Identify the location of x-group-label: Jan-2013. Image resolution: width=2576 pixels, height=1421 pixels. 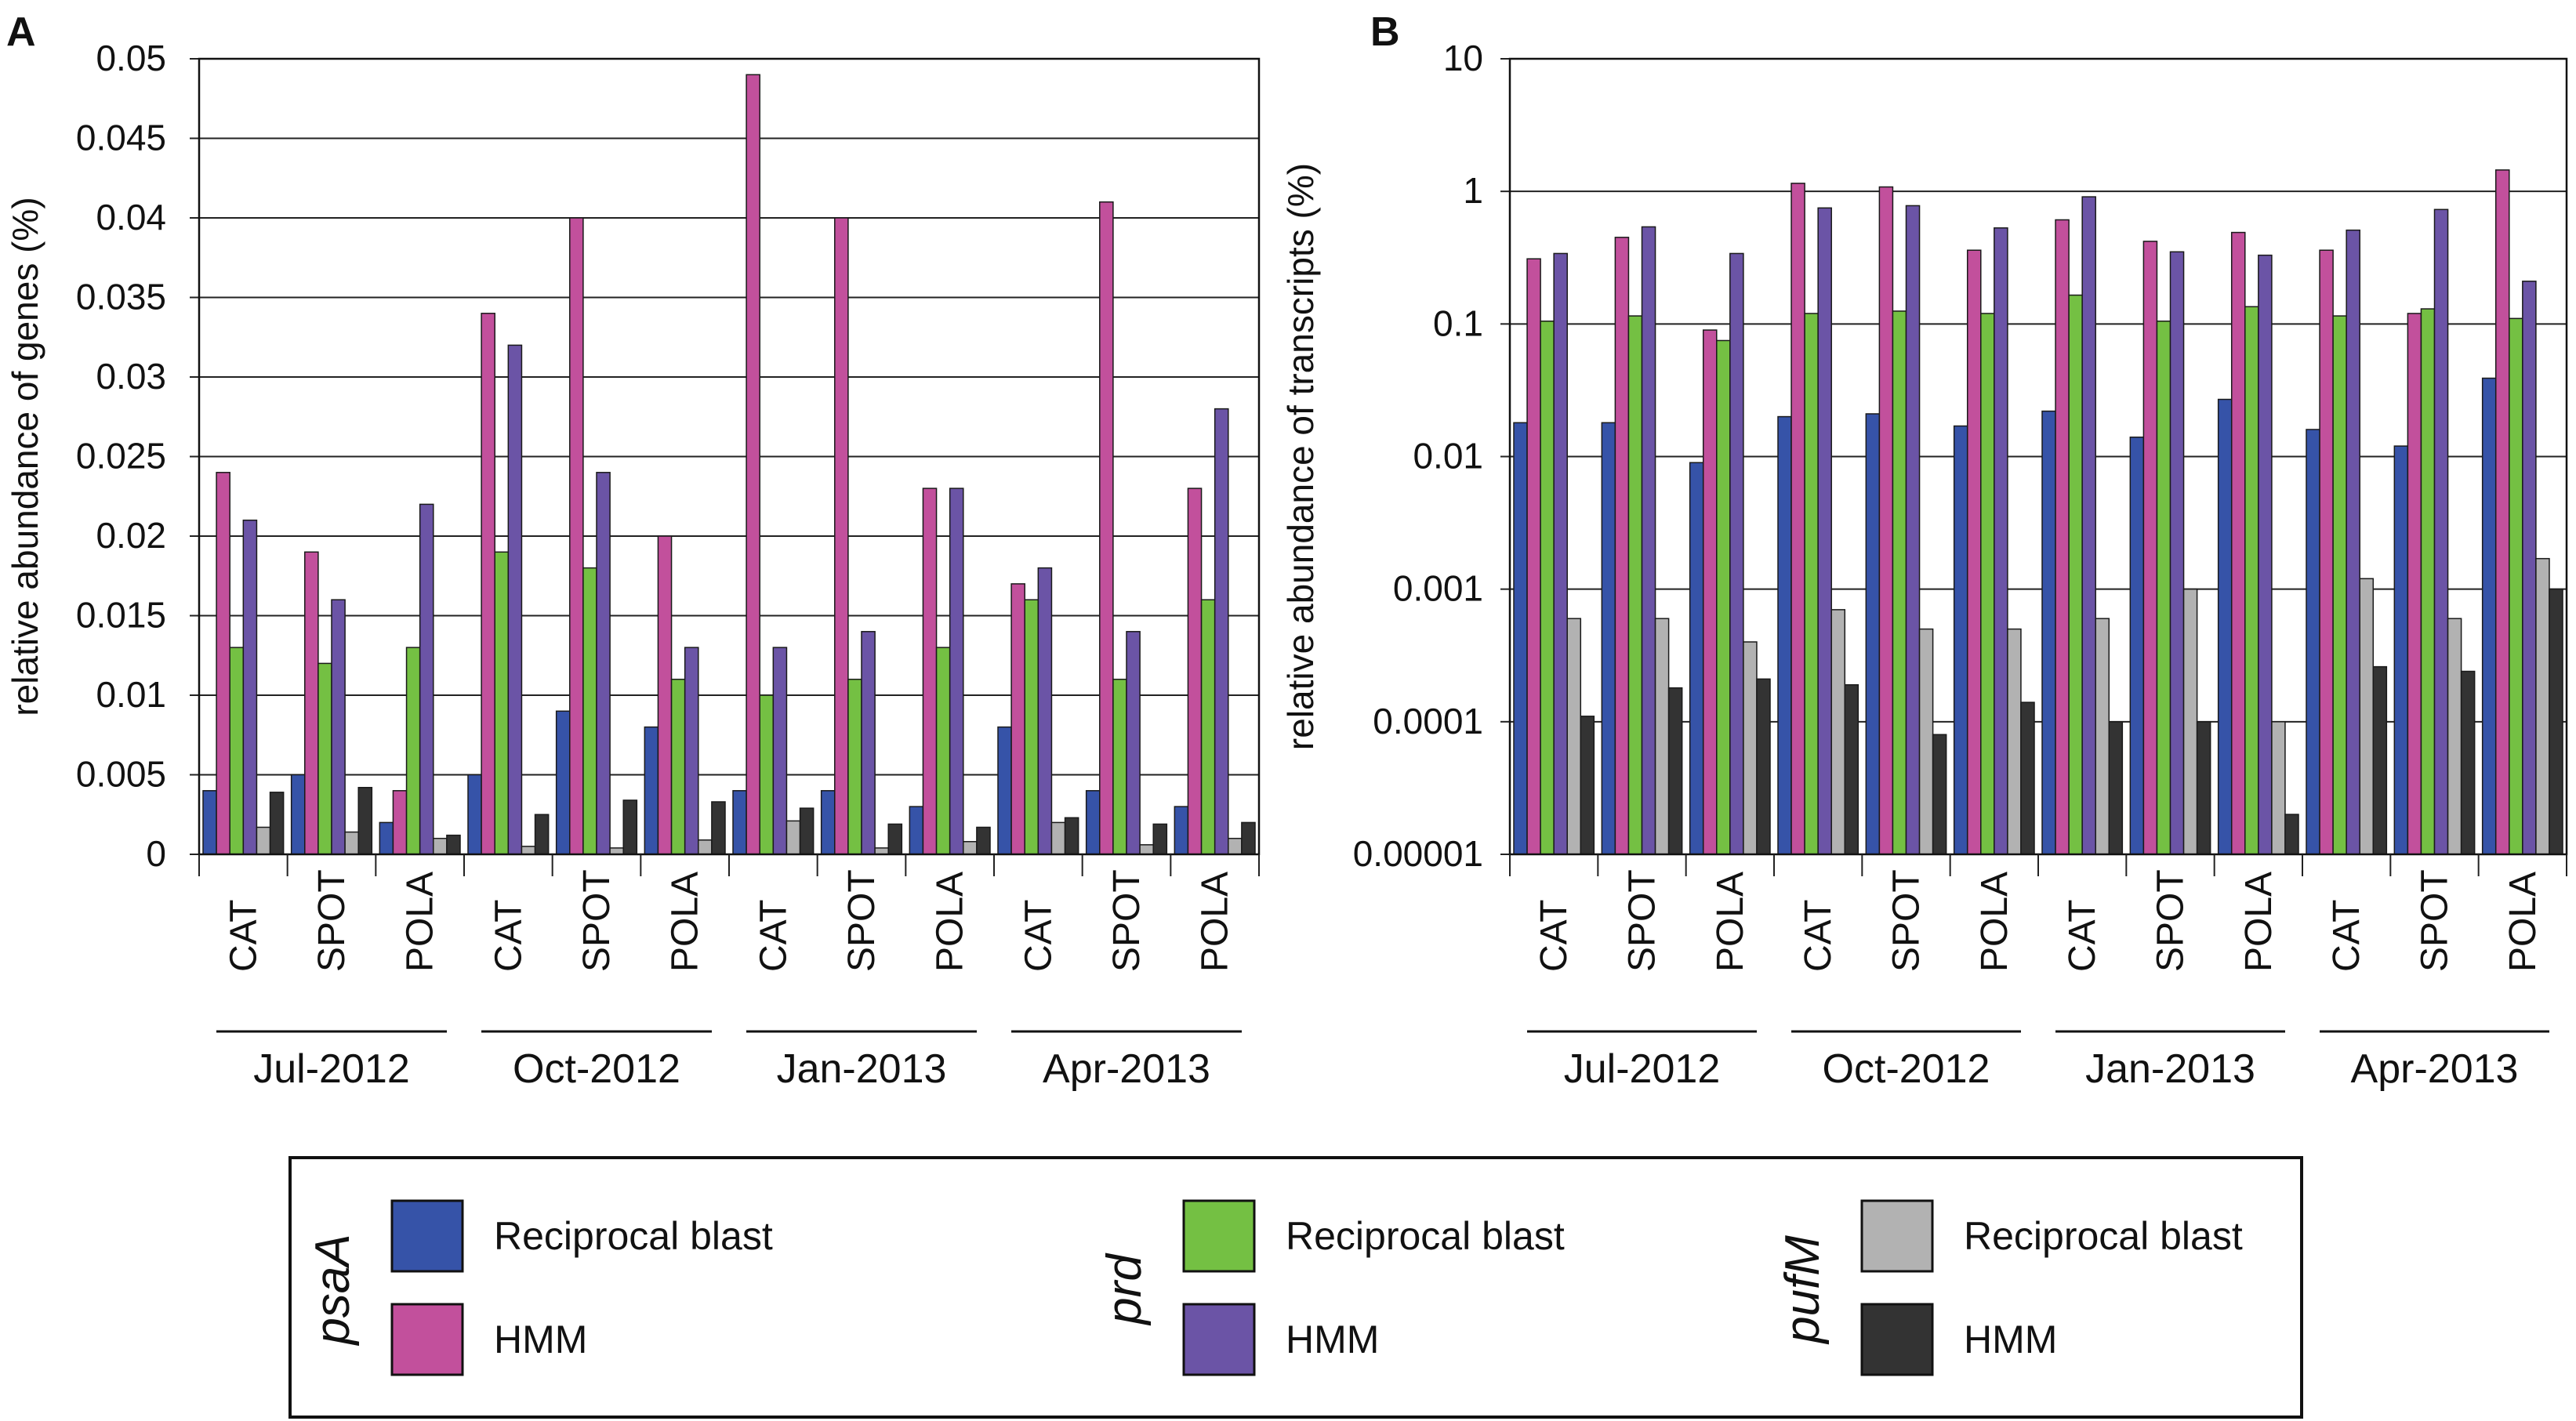
(862, 1069).